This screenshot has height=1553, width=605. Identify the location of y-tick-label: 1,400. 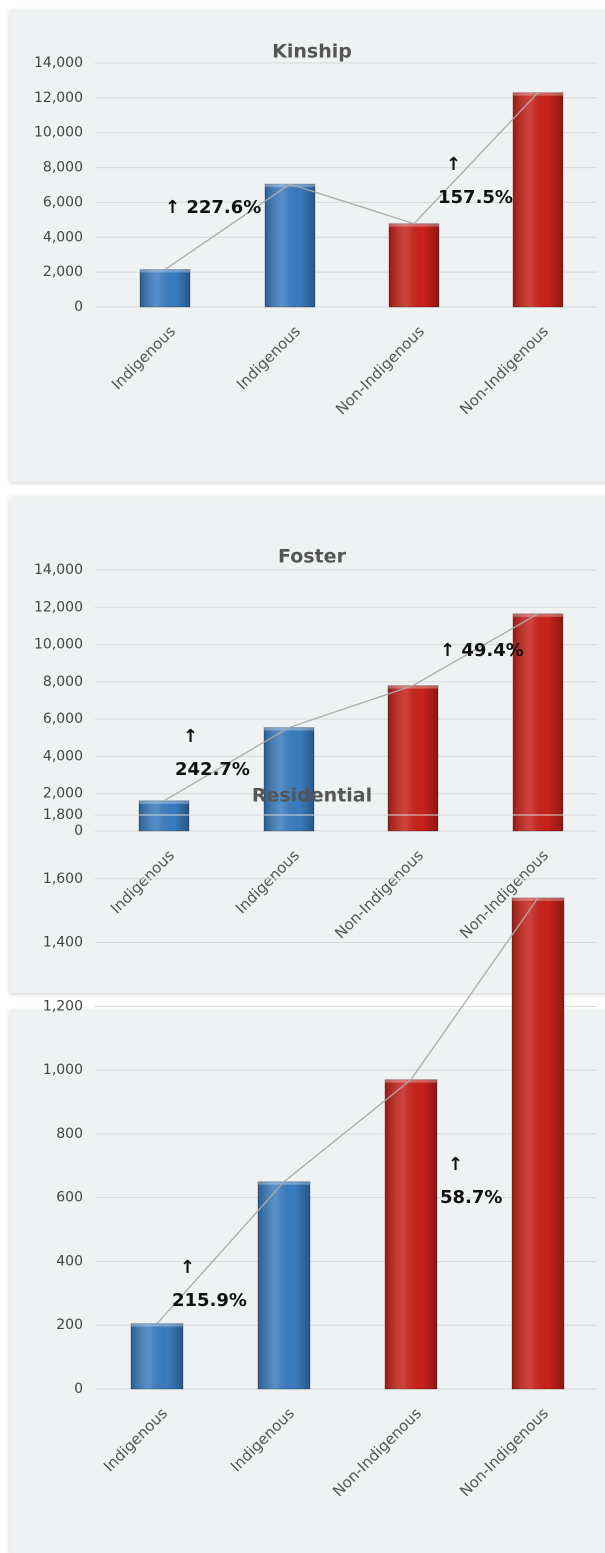
(63, 943).